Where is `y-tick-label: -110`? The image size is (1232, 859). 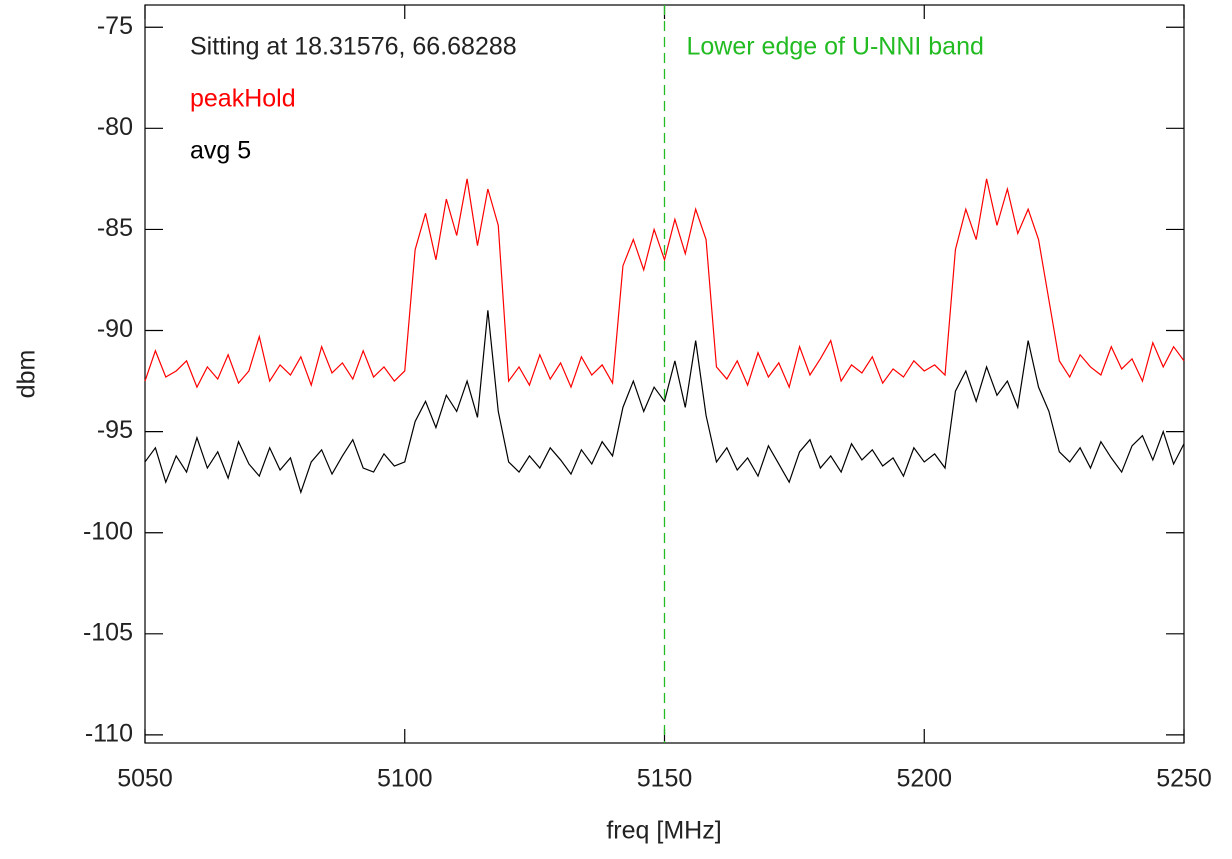
y-tick-label: -110 is located at coordinates (109, 734).